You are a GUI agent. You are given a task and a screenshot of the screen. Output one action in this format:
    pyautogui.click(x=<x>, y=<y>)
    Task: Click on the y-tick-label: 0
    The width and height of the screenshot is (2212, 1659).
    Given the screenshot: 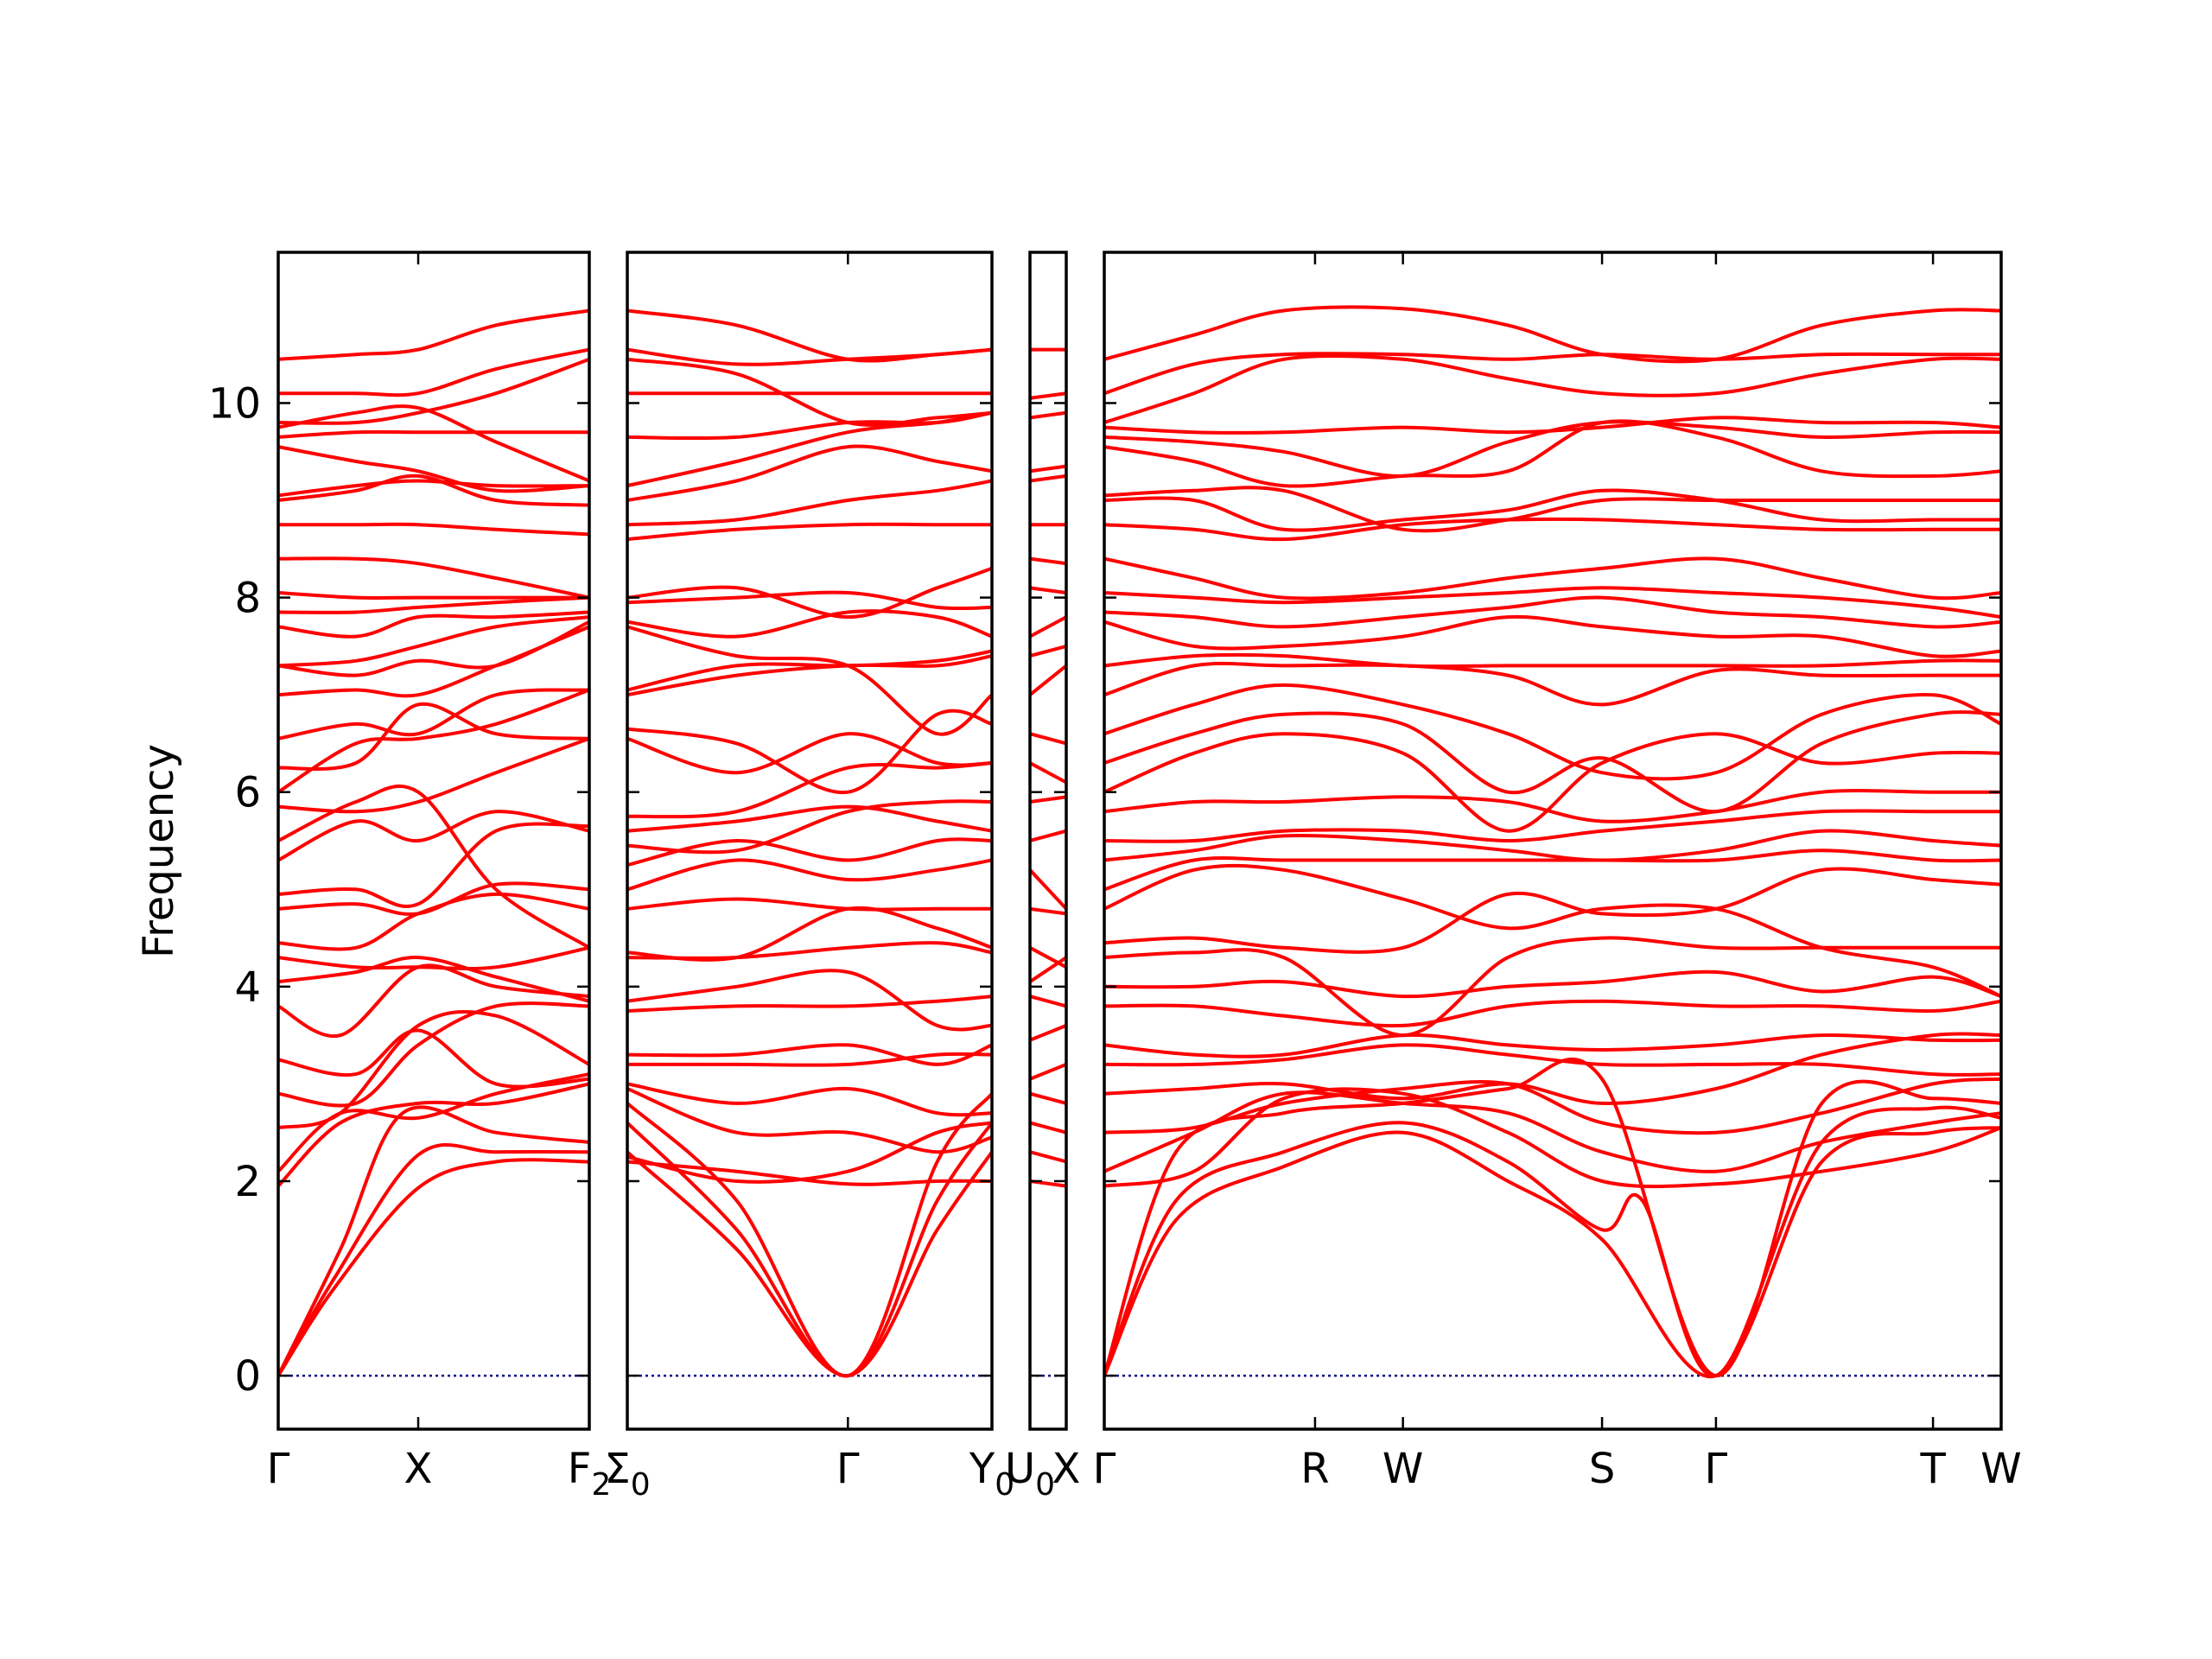 What is the action you would take?
    pyautogui.click(x=247, y=1376)
    